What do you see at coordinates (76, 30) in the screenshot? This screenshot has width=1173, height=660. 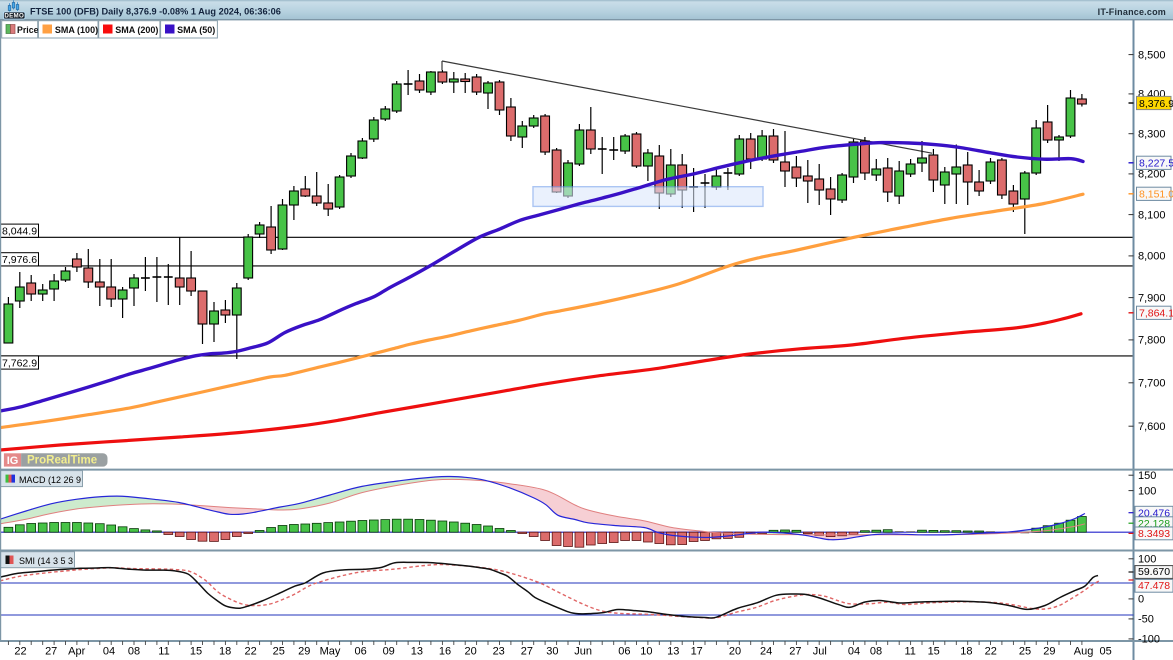 I see `svg-text: SMA (100)` at bounding box center [76, 30].